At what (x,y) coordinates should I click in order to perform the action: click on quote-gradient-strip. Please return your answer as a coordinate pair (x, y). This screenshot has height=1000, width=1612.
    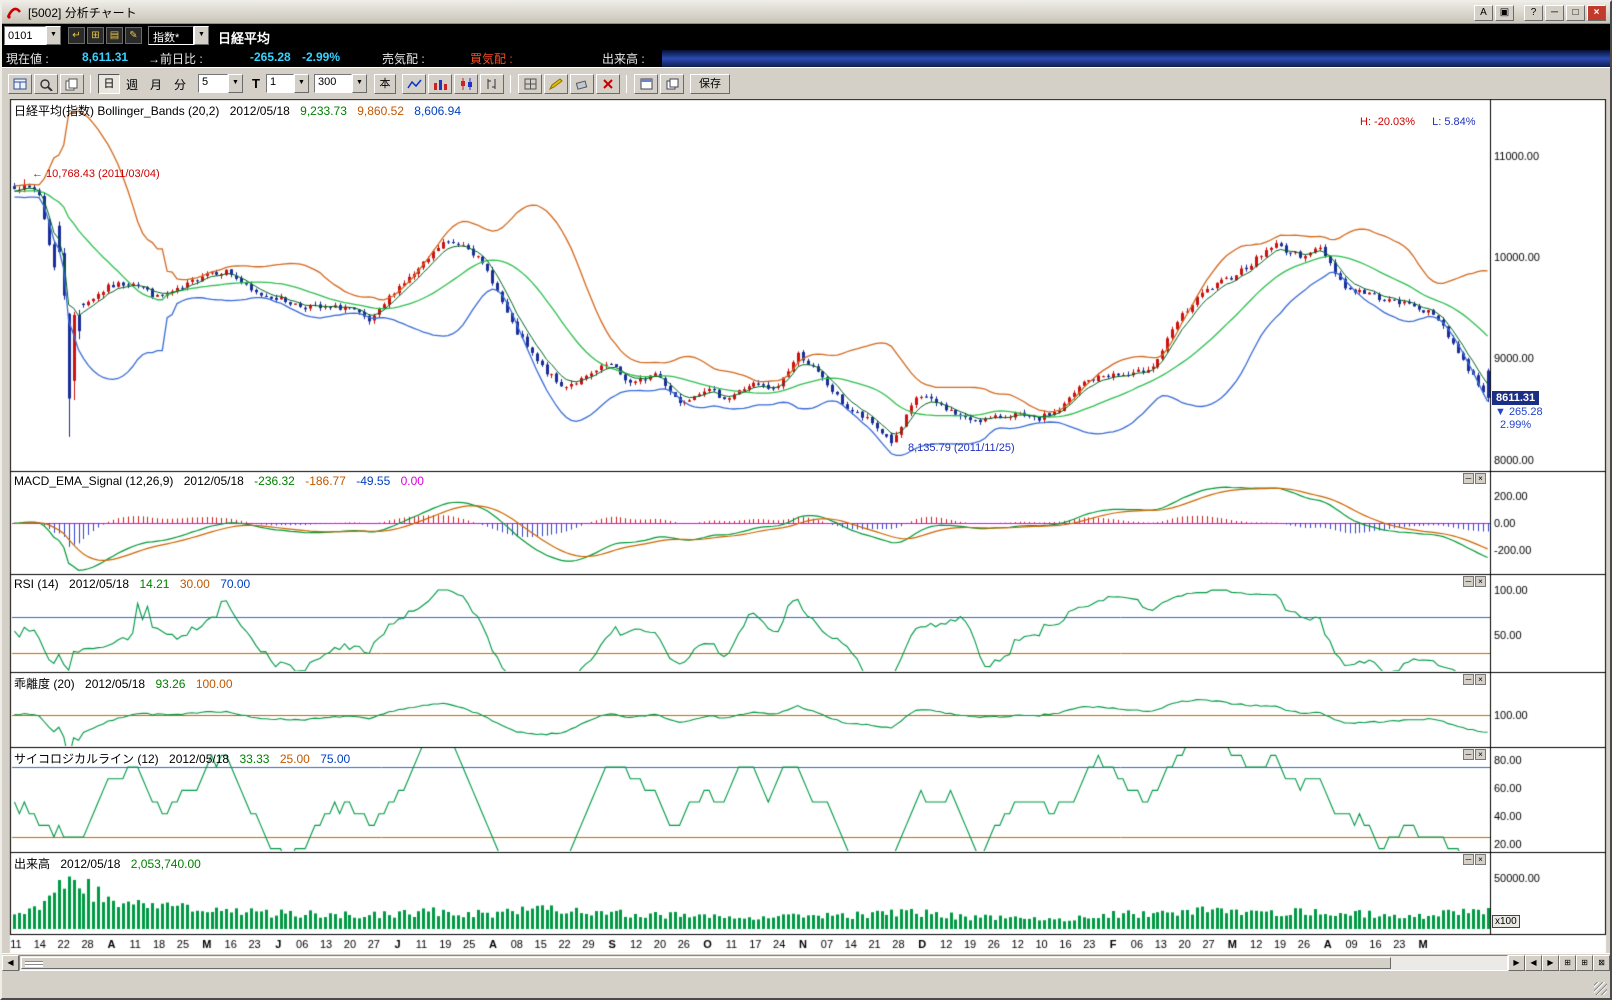
    Looking at the image, I should click on (1136, 59).